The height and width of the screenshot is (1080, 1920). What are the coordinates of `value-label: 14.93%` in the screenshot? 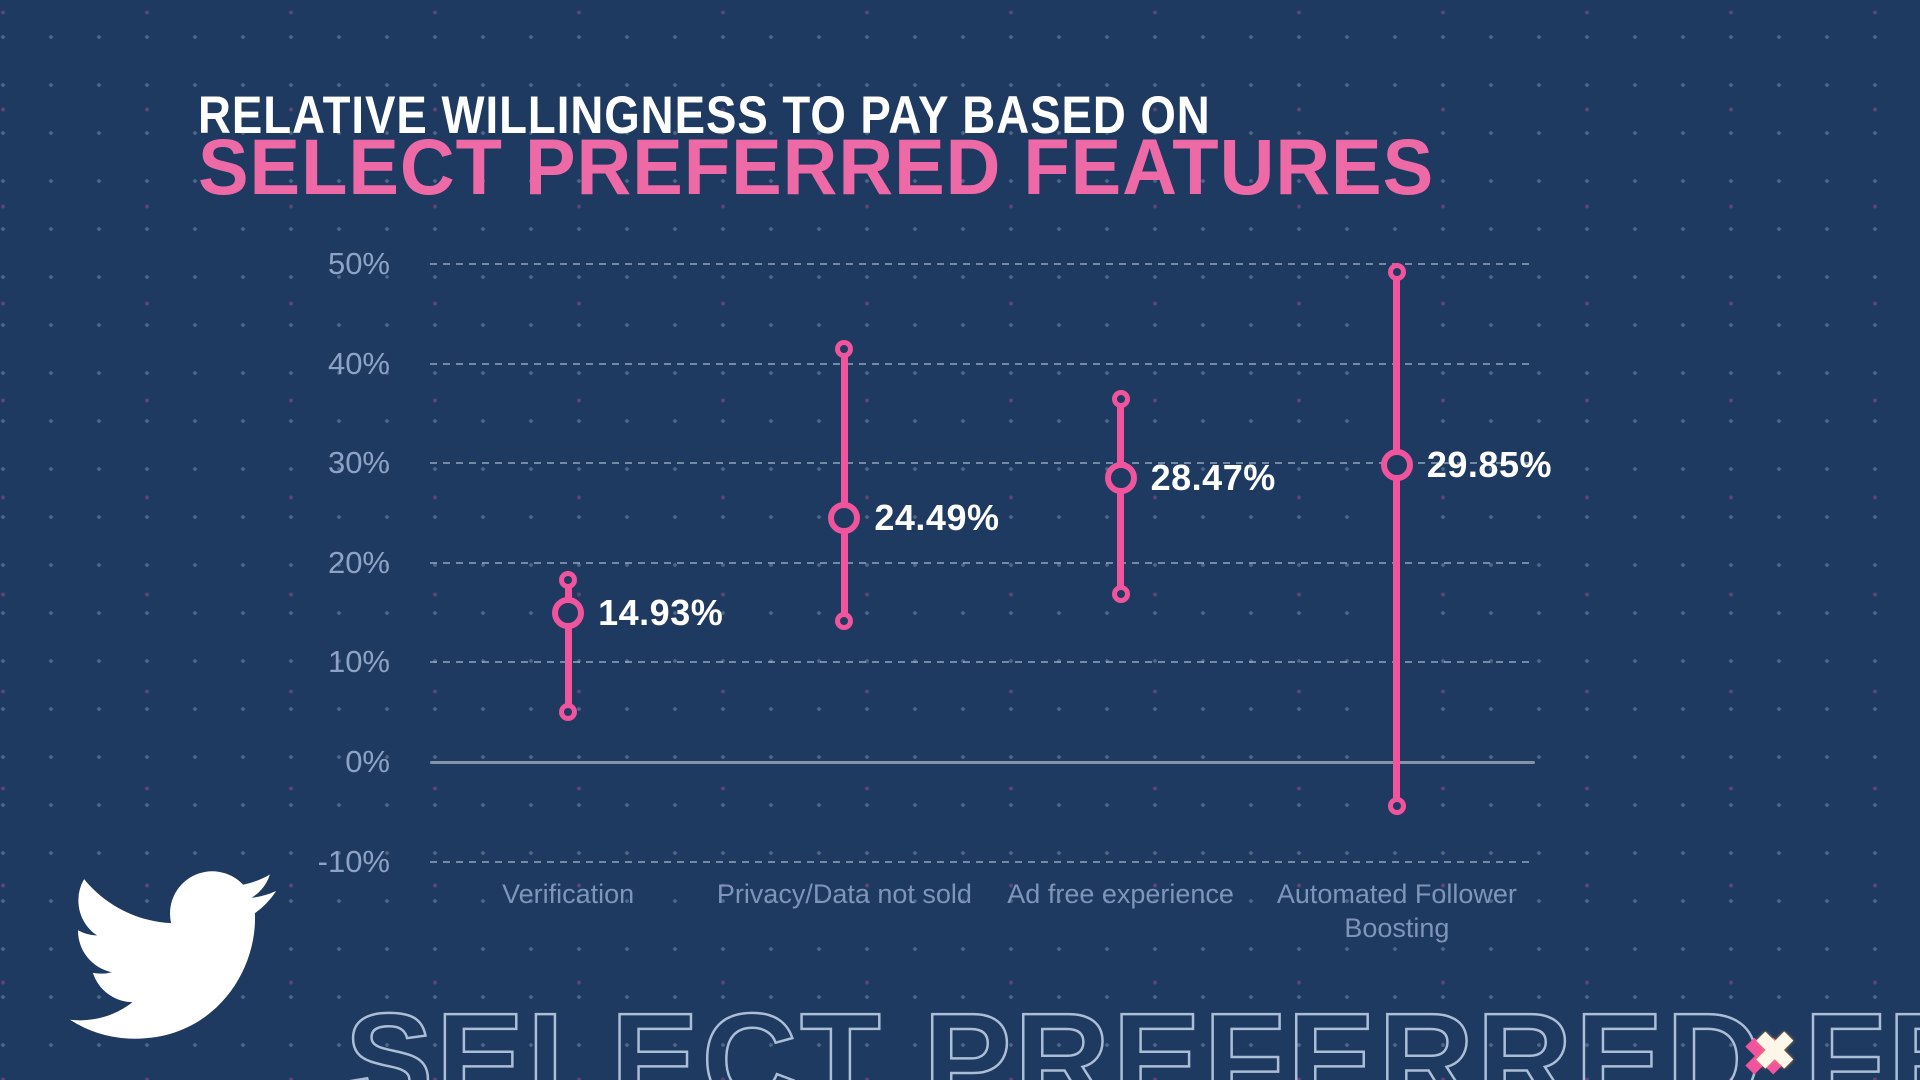 It's located at (661, 613).